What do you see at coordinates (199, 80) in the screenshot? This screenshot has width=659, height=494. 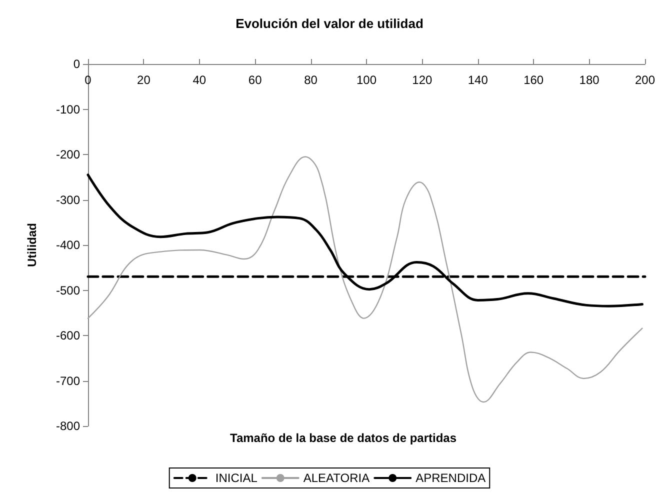 I see `x-tick-label: 40` at bounding box center [199, 80].